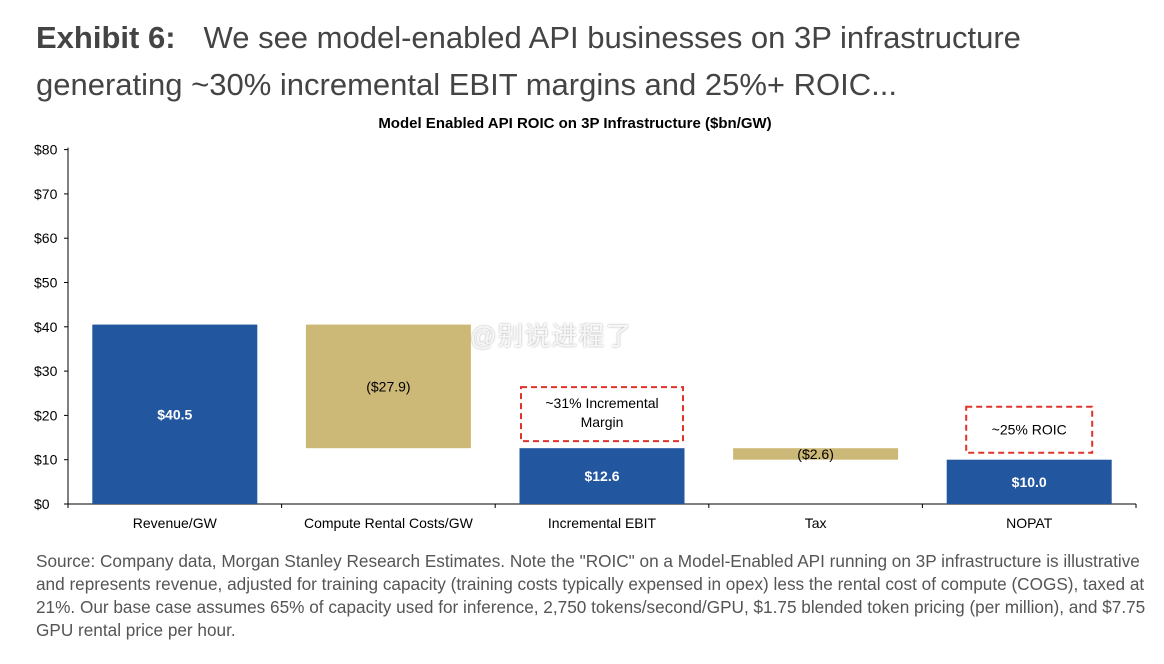 This screenshot has width=1164, height=664. I want to click on y-tick-label: $0, so click(42, 504).